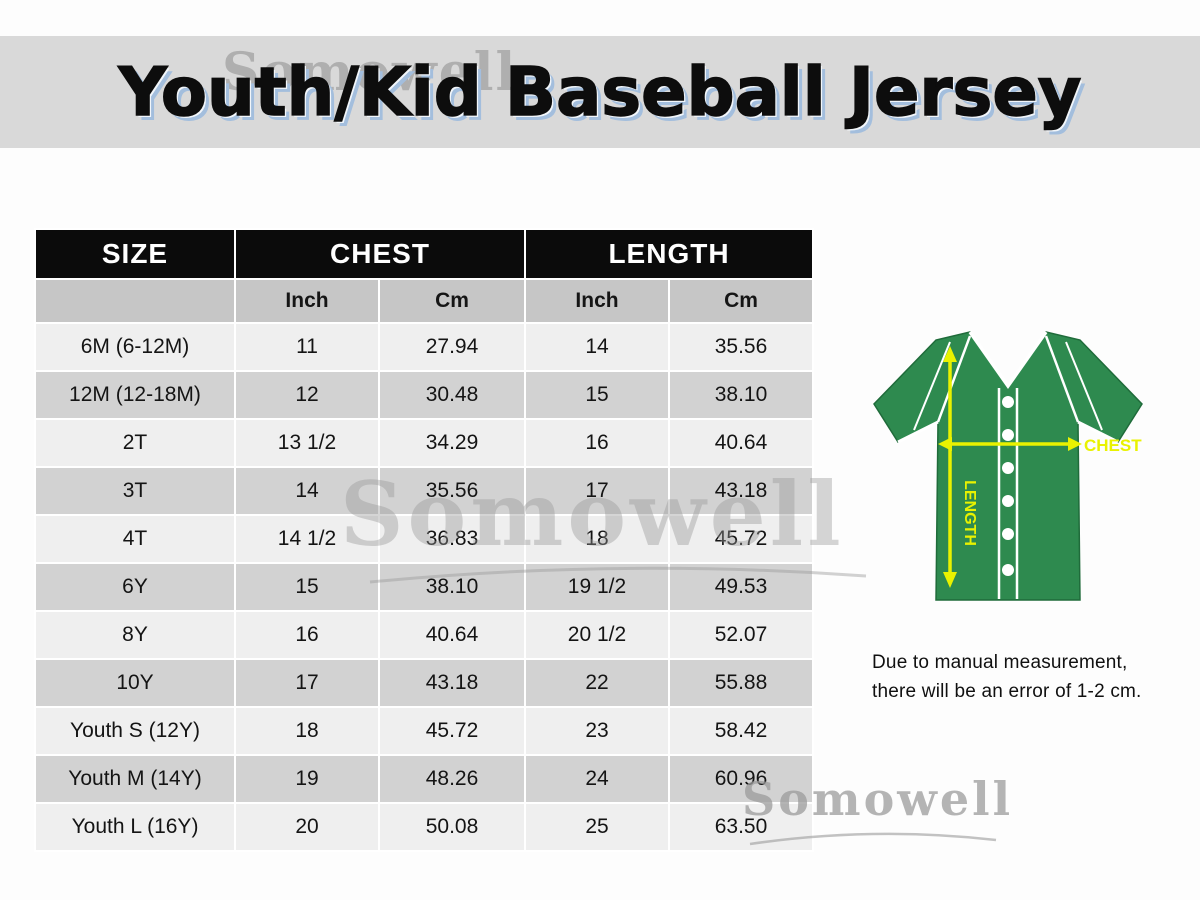 The height and width of the screenshot is (900, 1200). Describe the element at coordinates (932, 386) in the screenshot. I see `jersey-sleeve-stripe-left` at that location.